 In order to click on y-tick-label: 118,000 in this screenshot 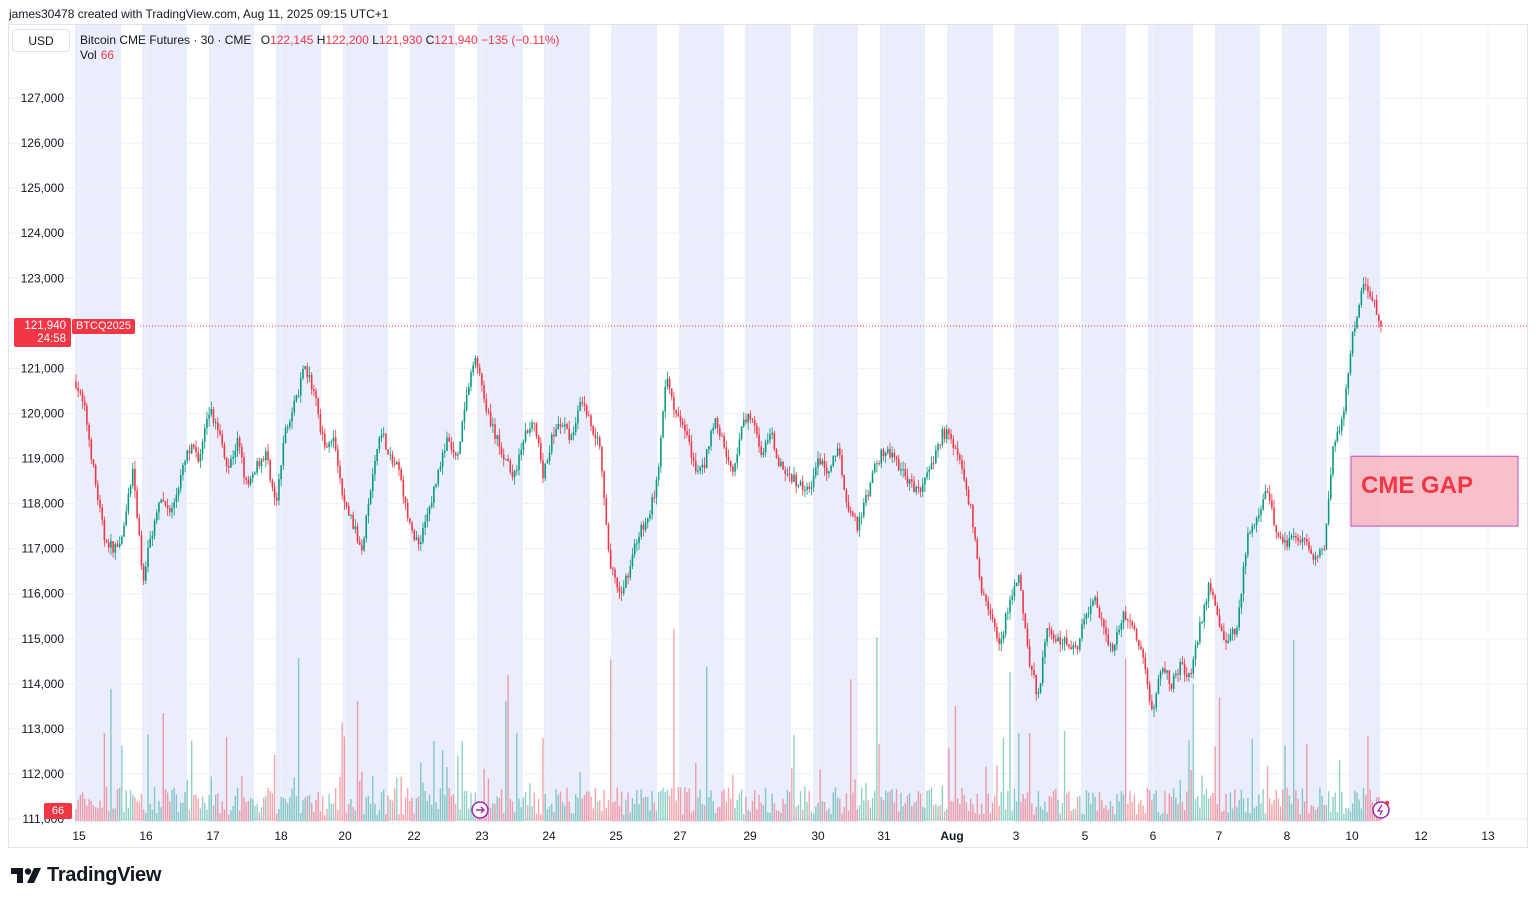, I will do `click(43, 504)`.